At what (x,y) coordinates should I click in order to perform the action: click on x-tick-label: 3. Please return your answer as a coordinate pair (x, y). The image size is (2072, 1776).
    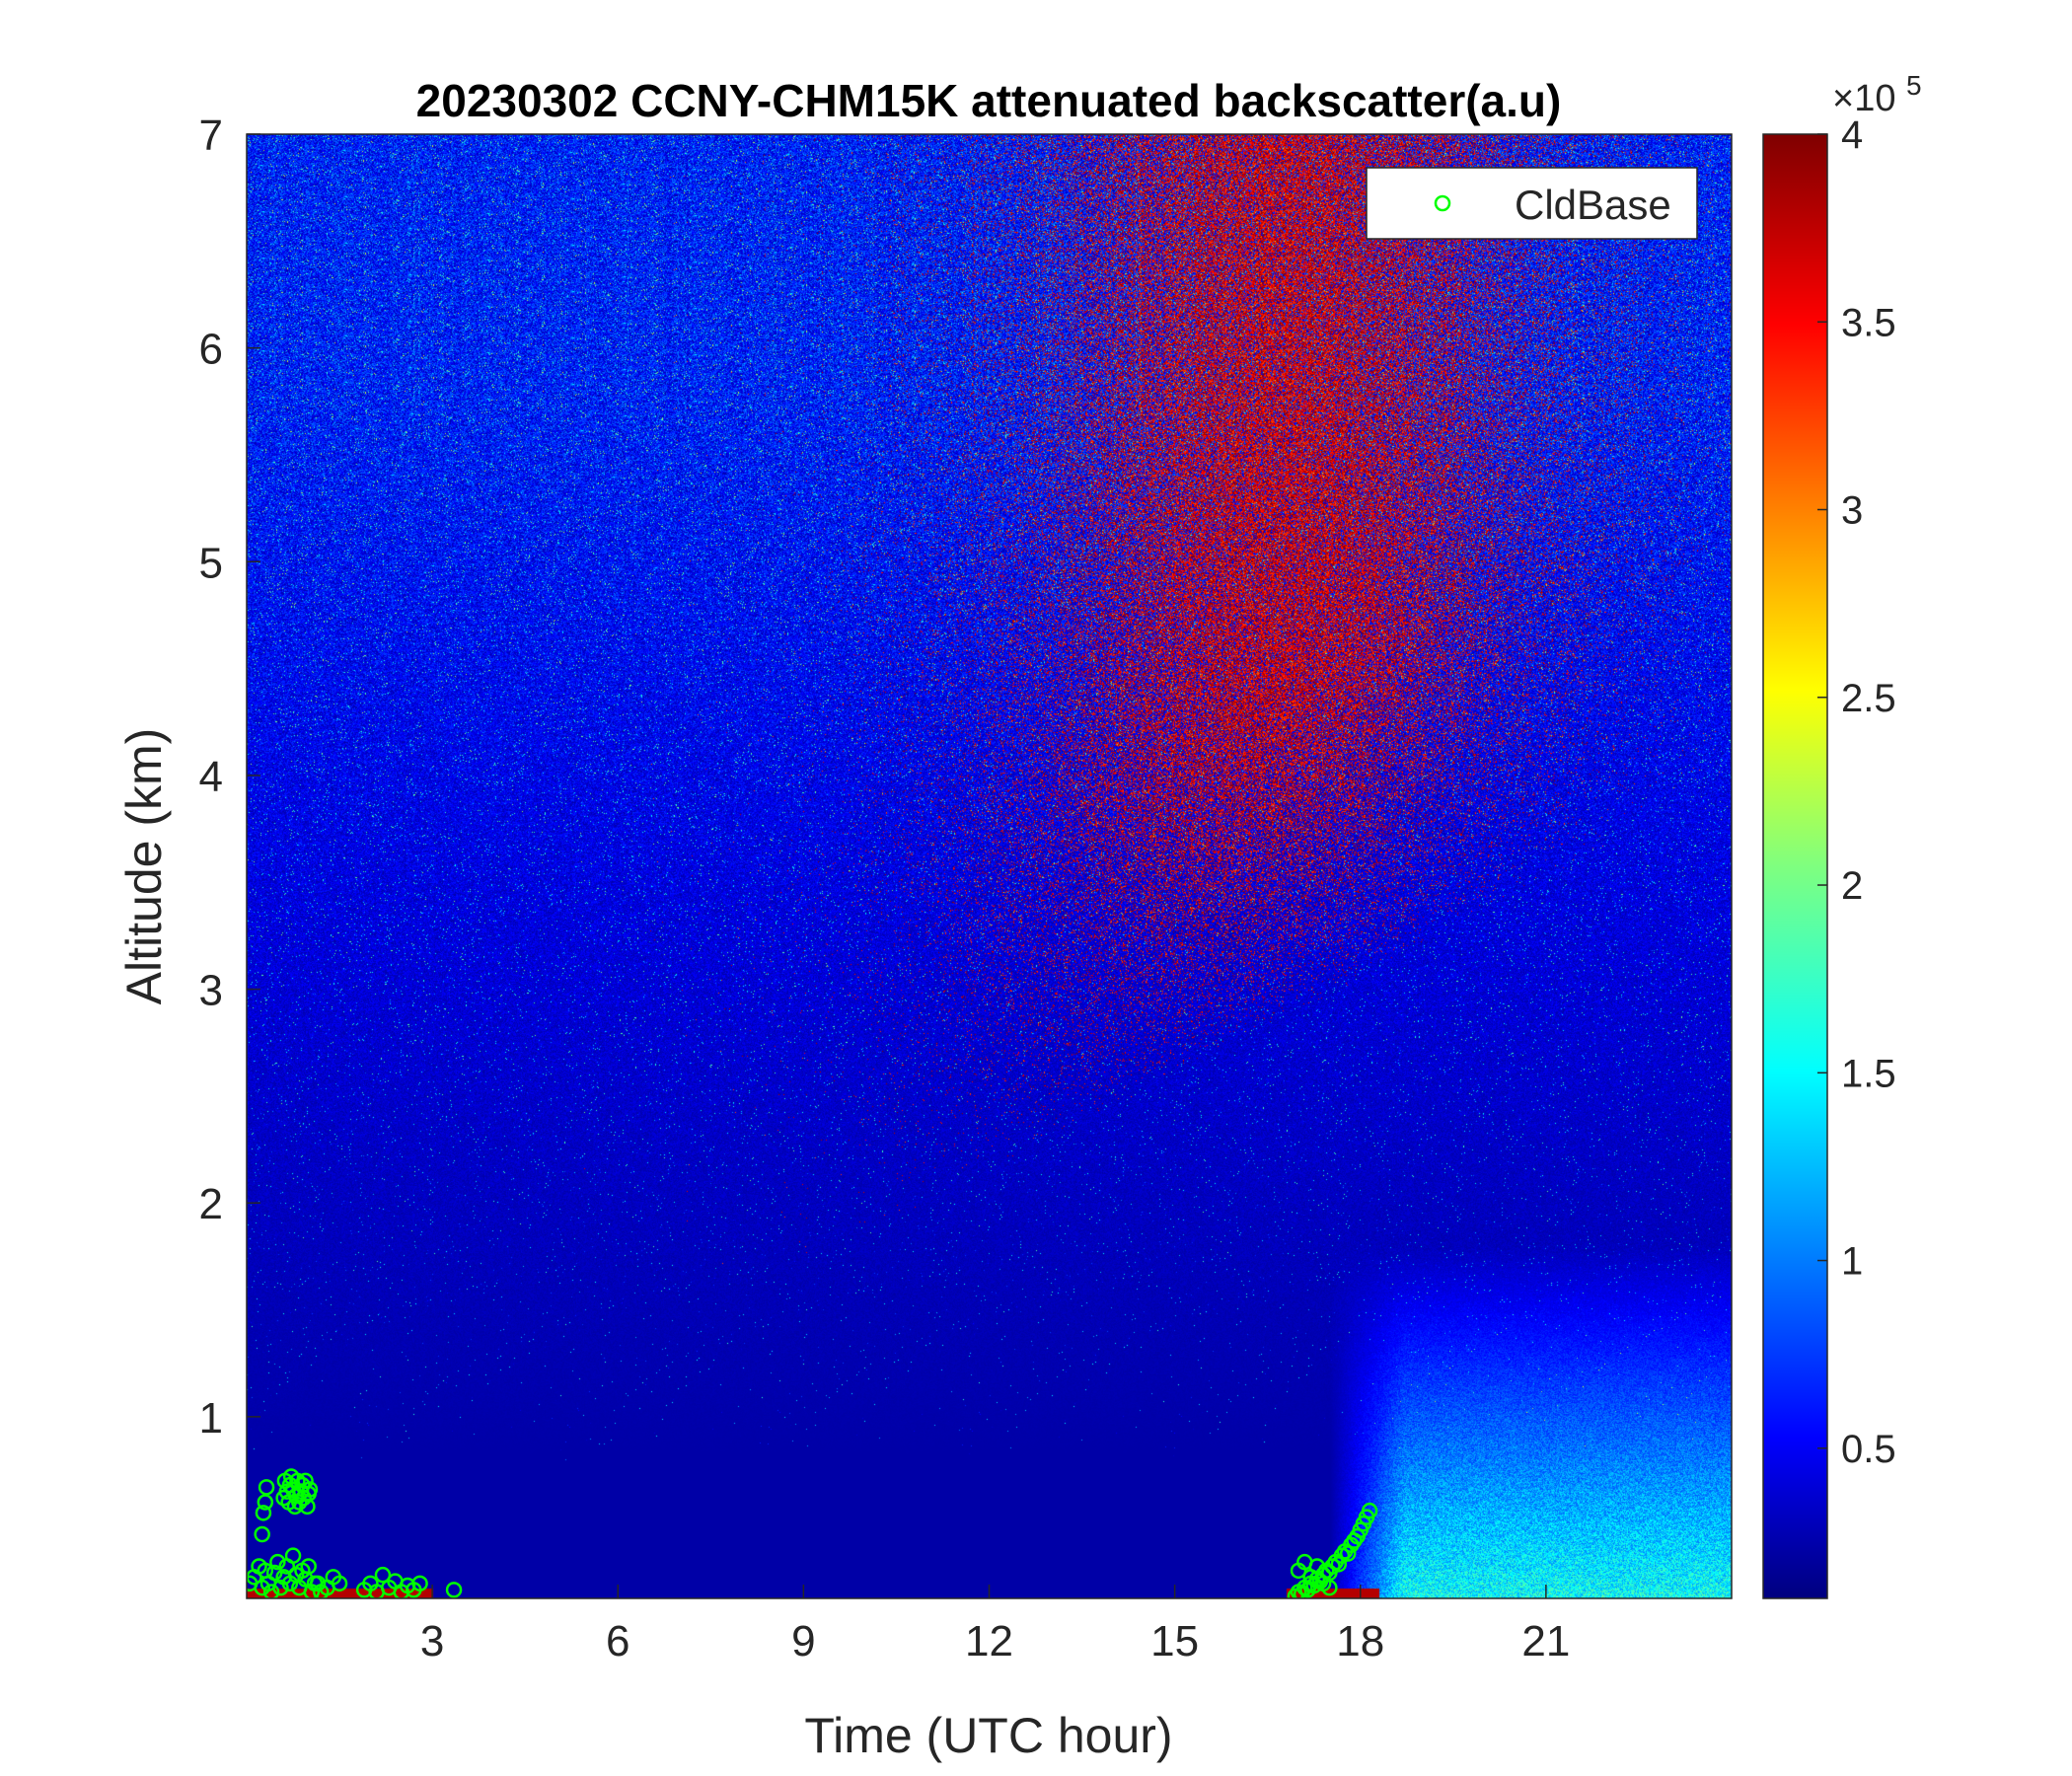
    Looking at the image, I should click on (432, 1641).